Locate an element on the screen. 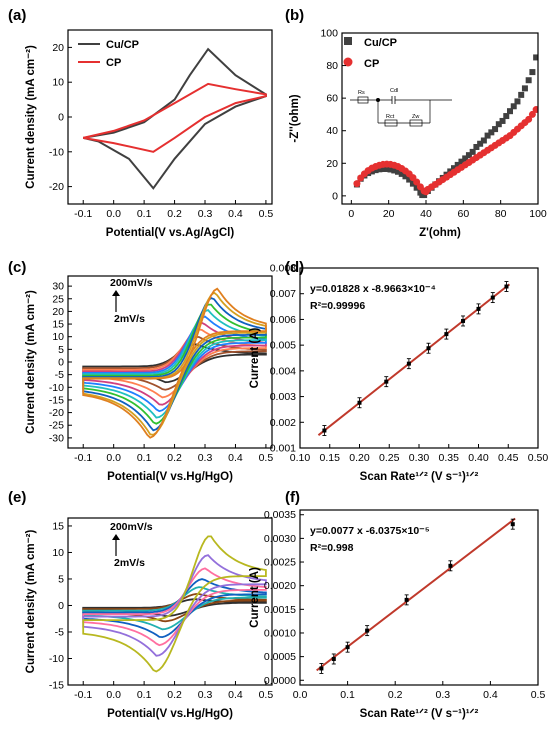 This screenshot has width=550, height=732. x-tick-label: 0.1 is located at coordinates (144, 695).